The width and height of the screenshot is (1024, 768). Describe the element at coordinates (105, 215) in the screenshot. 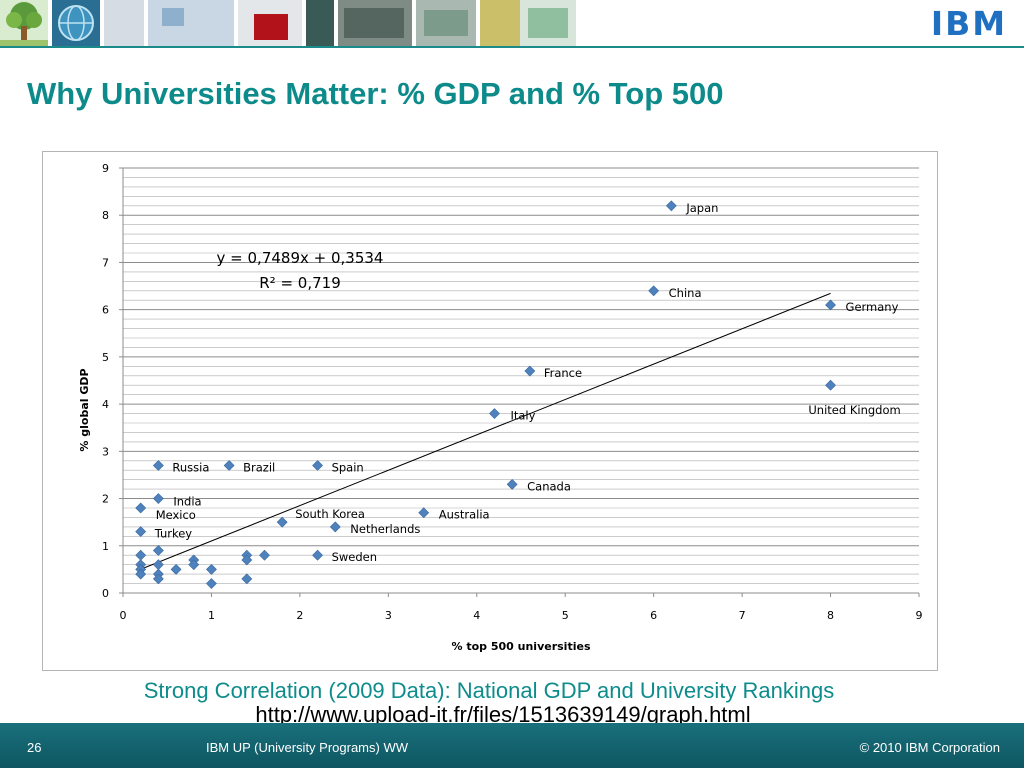

I see `y-tick-label: 8` at that location.